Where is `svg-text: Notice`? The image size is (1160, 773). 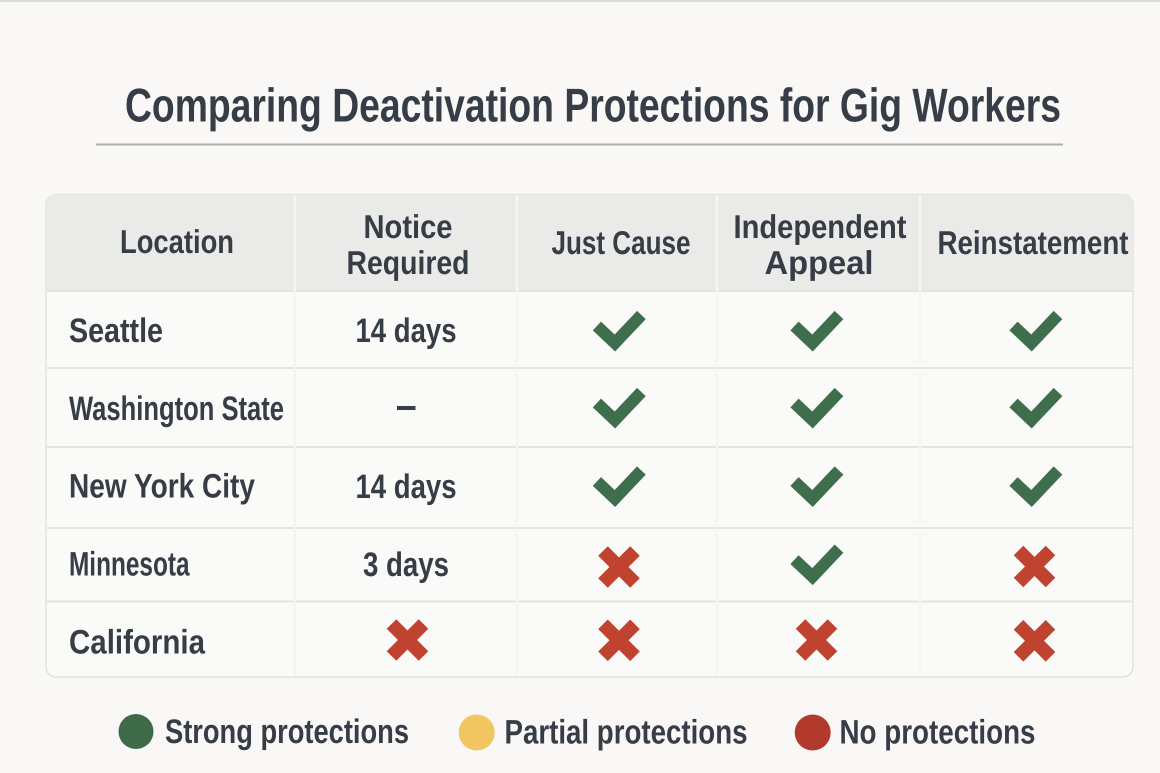
svg-text: Notice is located at coordinates (408, 226).